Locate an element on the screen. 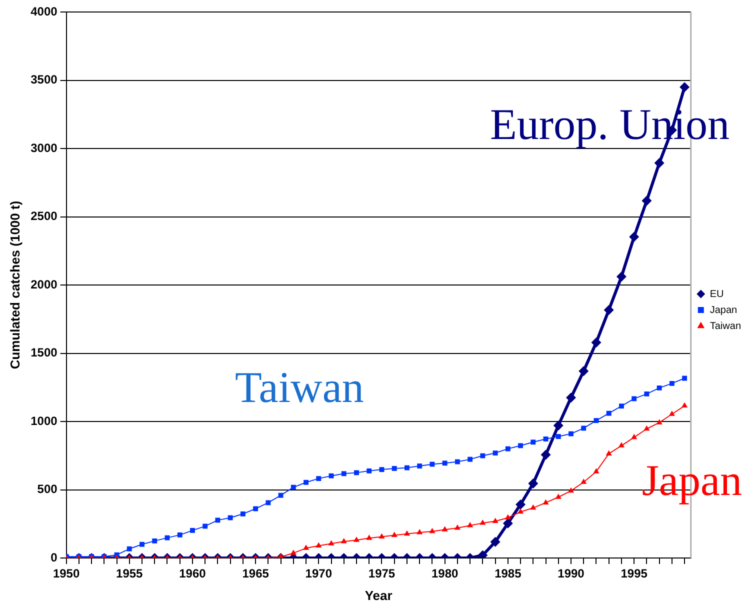 The width and height of the screenshot is (753, 610). legend-label: EU is located at coordinates (717, 294).